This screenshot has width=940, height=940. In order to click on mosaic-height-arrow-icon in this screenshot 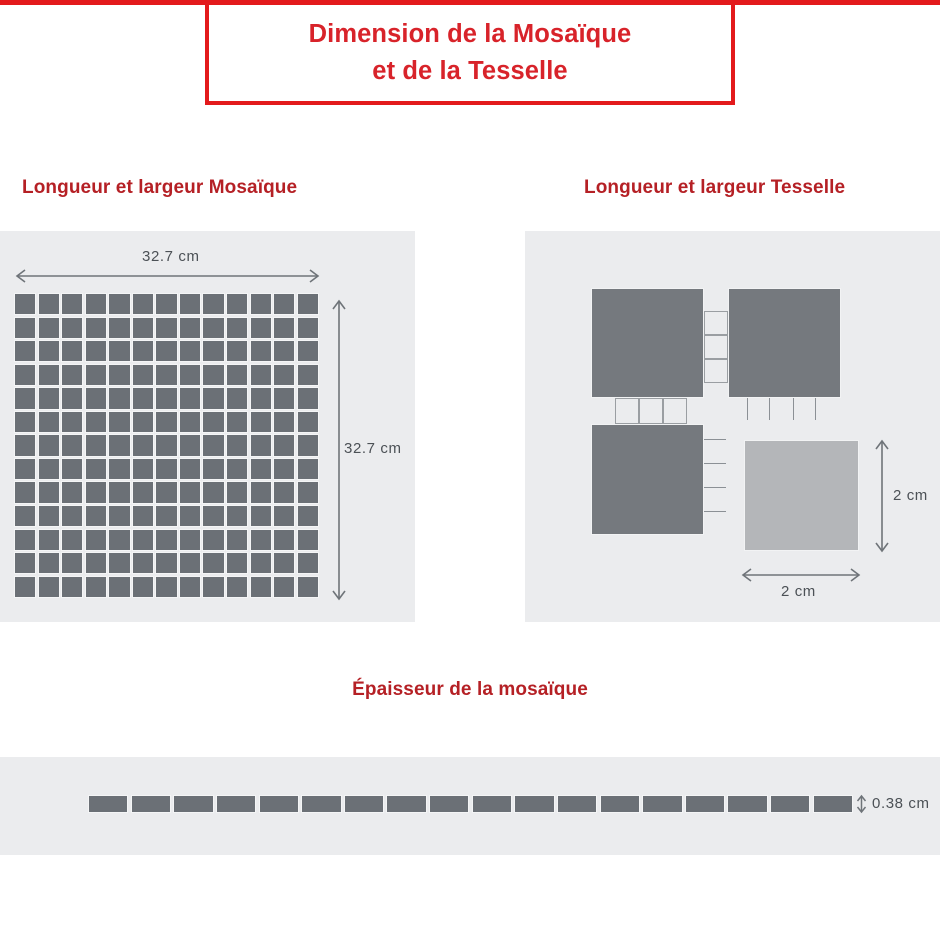, I will do `click(339, 450)`.